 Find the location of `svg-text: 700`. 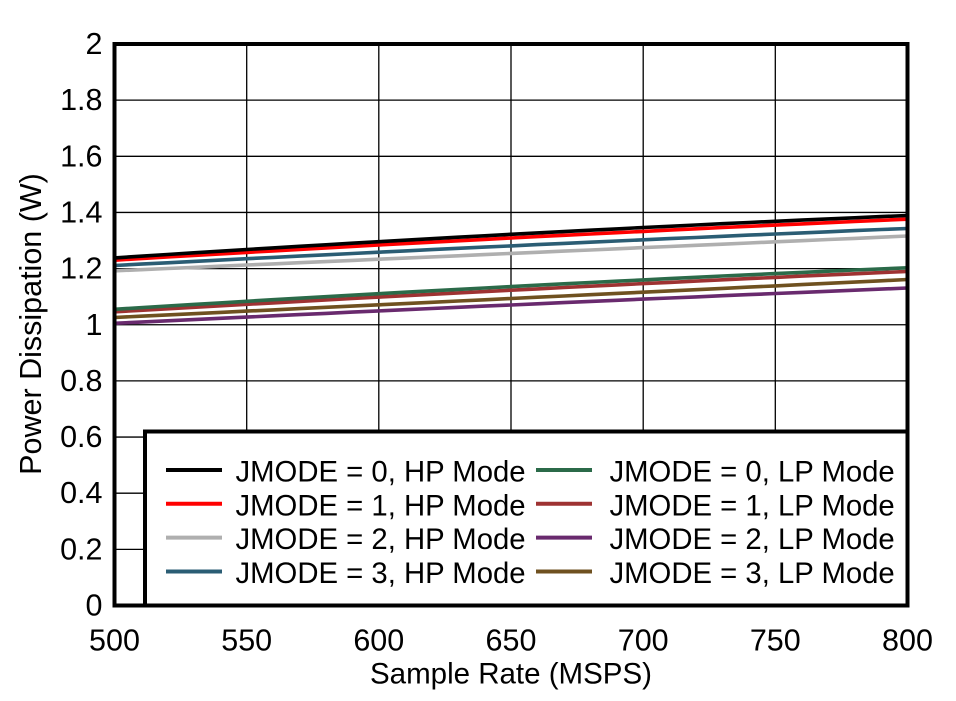

svg-text: 700 is located at coordinates (643, 641).